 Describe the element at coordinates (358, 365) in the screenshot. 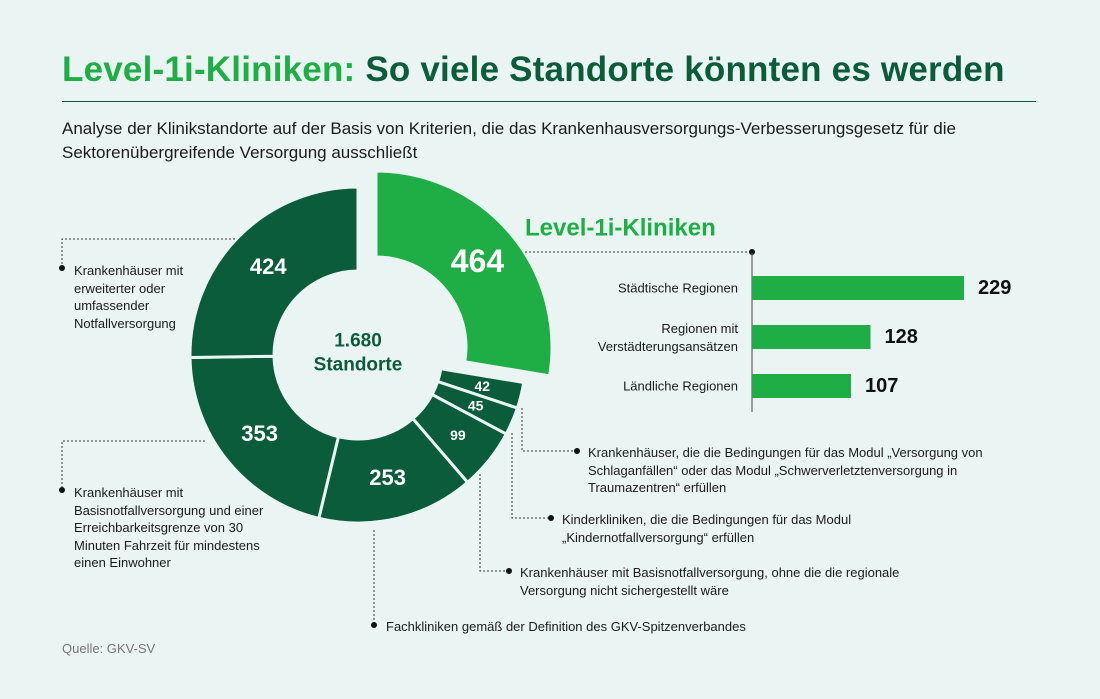

I see `donut-center-label: Standorte` at that location.